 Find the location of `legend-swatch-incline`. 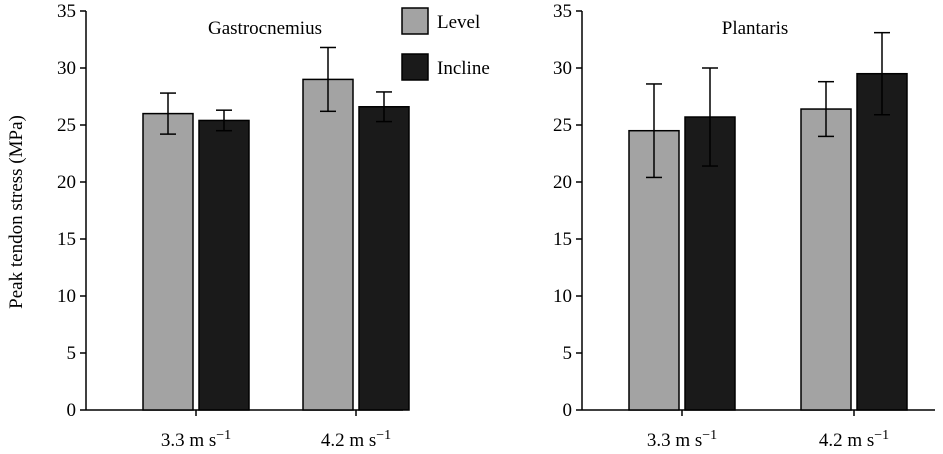

legend-swatch-incline is located at coordinates (415, 67).